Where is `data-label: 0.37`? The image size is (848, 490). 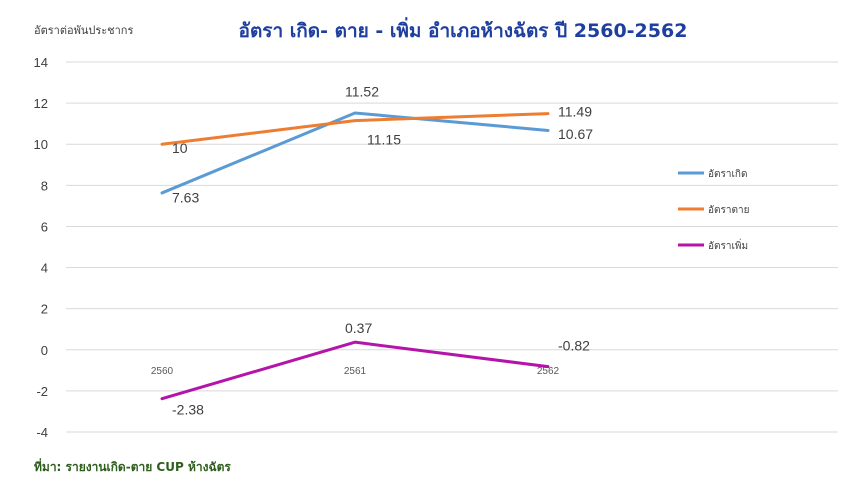
data-label: 0.37 is located at coordinates (358, 328).